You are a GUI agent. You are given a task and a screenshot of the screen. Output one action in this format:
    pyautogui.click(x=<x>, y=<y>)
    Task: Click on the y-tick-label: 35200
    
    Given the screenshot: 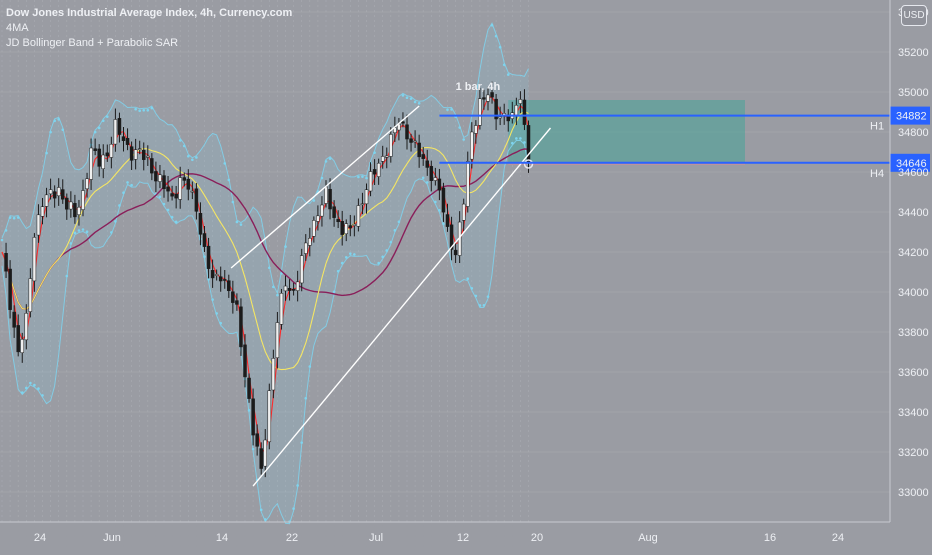 What is the action you would take?
    pyautogui.click(x=913, y=53)
    